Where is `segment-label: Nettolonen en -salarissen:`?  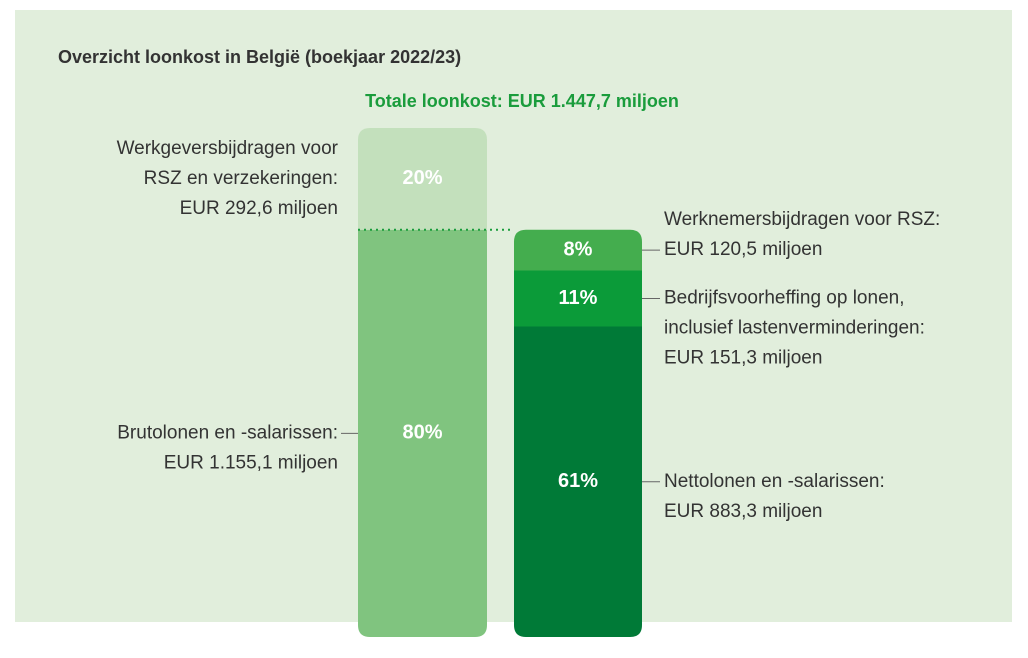
segment-label: Nettolonen en -salarissen: is located at coordinates (774, 481).